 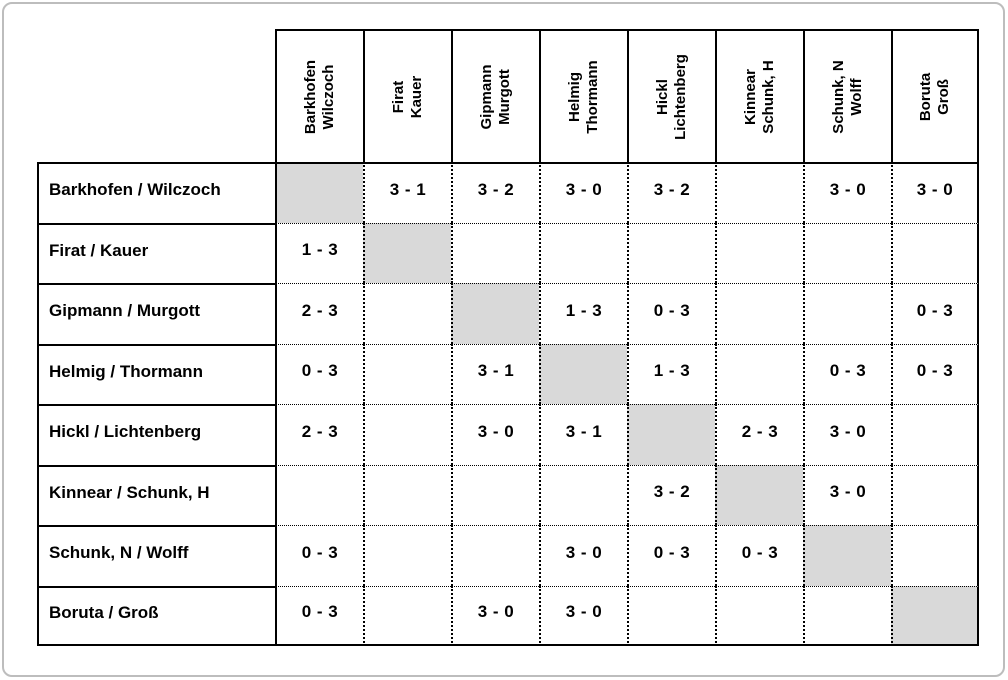 What do you see at coordinates (156, 494) in the screenshot?
I see `row-label: Kinnear / Schunk, H` at bounding box center [156, 494].